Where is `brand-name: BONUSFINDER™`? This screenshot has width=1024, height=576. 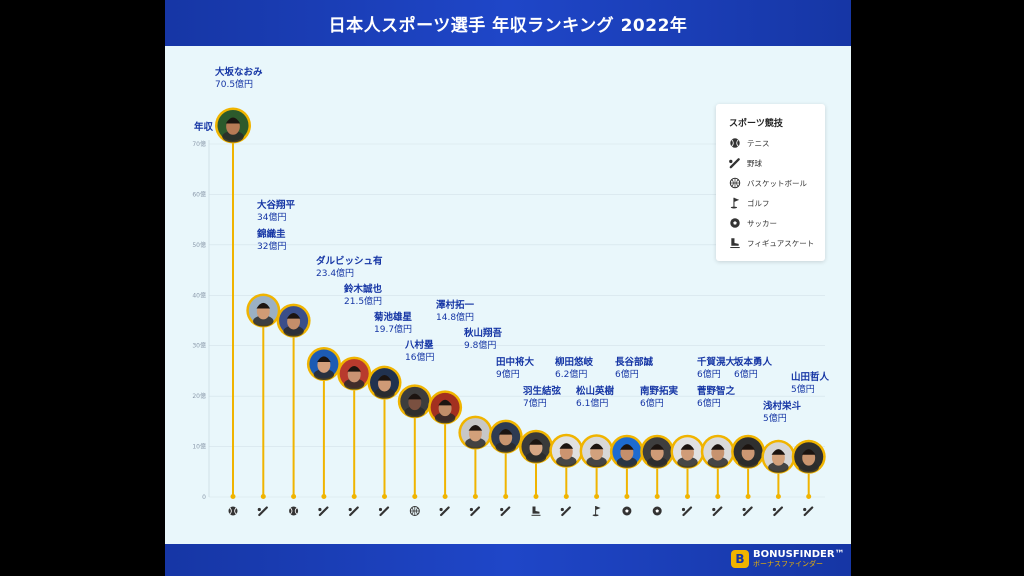
brand-name: BONUSFINDER™ is located at coordinates (799, 554).